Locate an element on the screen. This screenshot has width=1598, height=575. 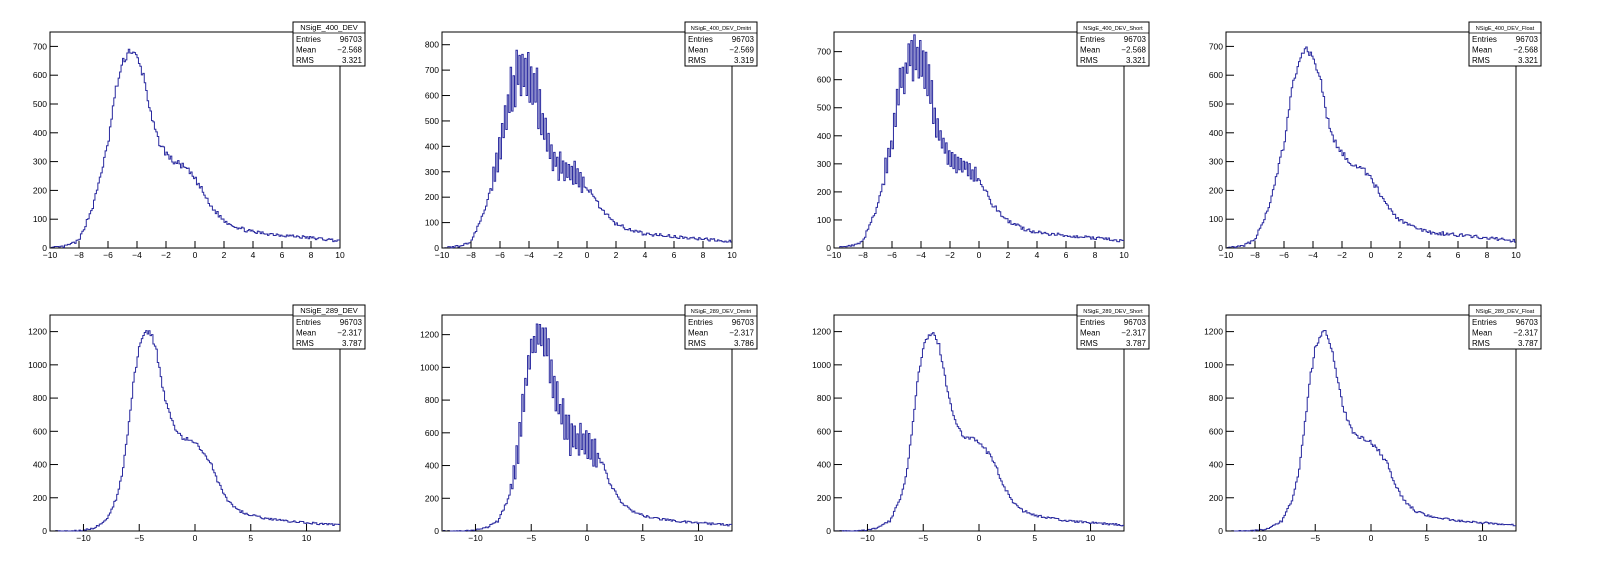
stats-value: 3.786 is located at coordinates (744, 343).